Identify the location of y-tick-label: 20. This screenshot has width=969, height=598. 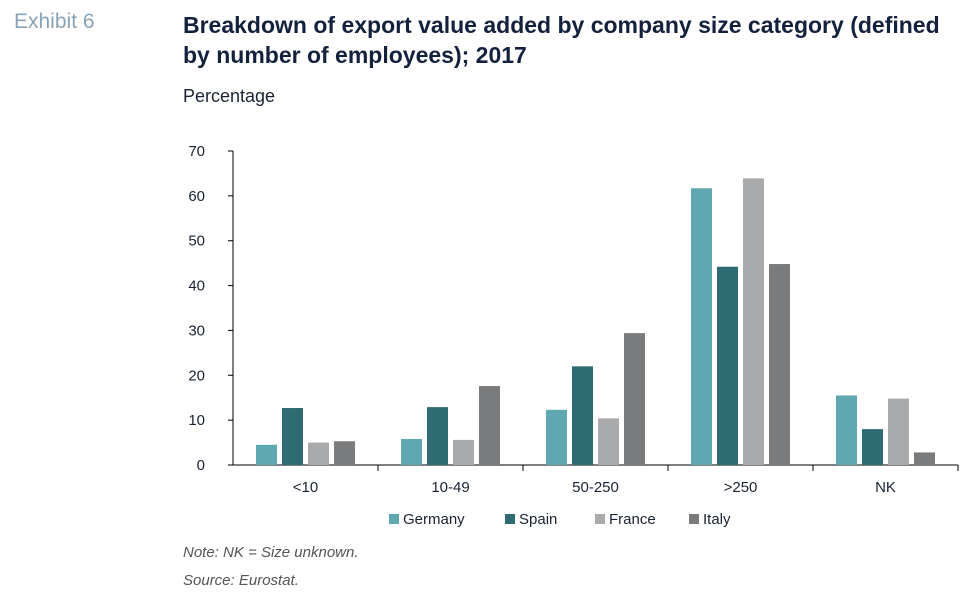
(196, 375).